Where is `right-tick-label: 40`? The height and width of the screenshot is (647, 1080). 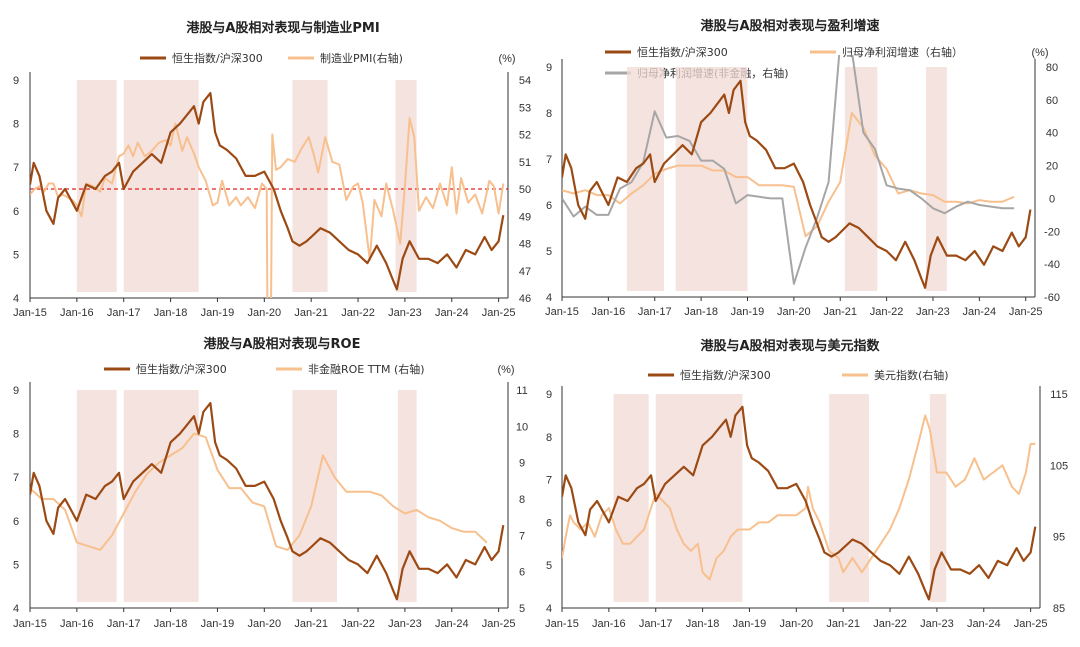 right-tick-label: 40 is located at coordinates (1052, 134).